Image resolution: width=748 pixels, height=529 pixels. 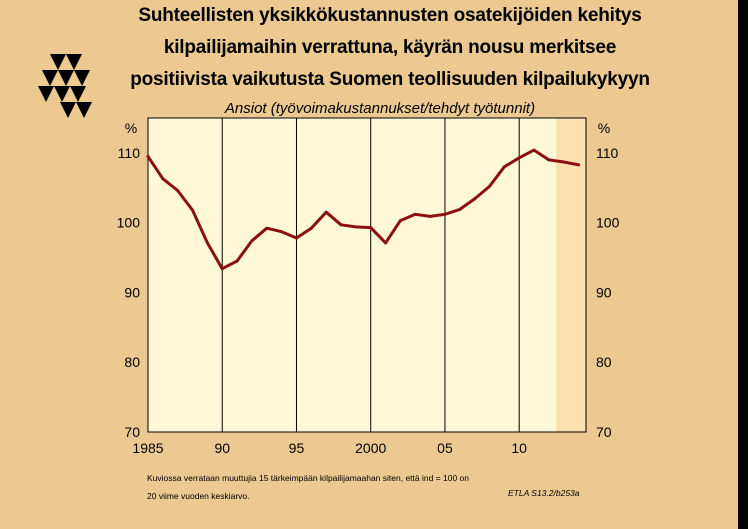 What do you see at coordinates (519, 158) in the screenshot?
I see `data-point-2010` at bounding box center [519, 158].